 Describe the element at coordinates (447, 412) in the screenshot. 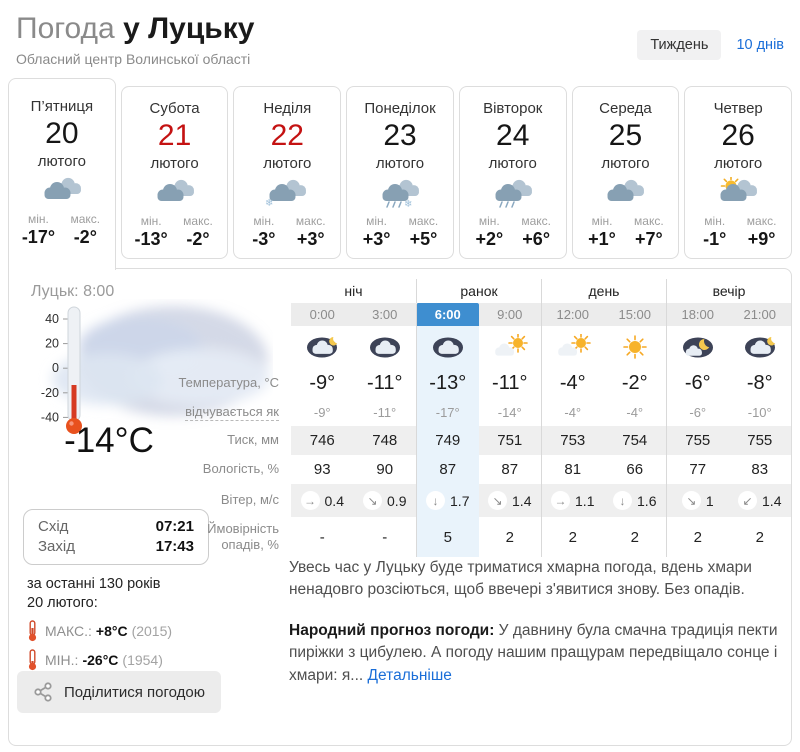

I see `feels-value-3: -17°` at that location.